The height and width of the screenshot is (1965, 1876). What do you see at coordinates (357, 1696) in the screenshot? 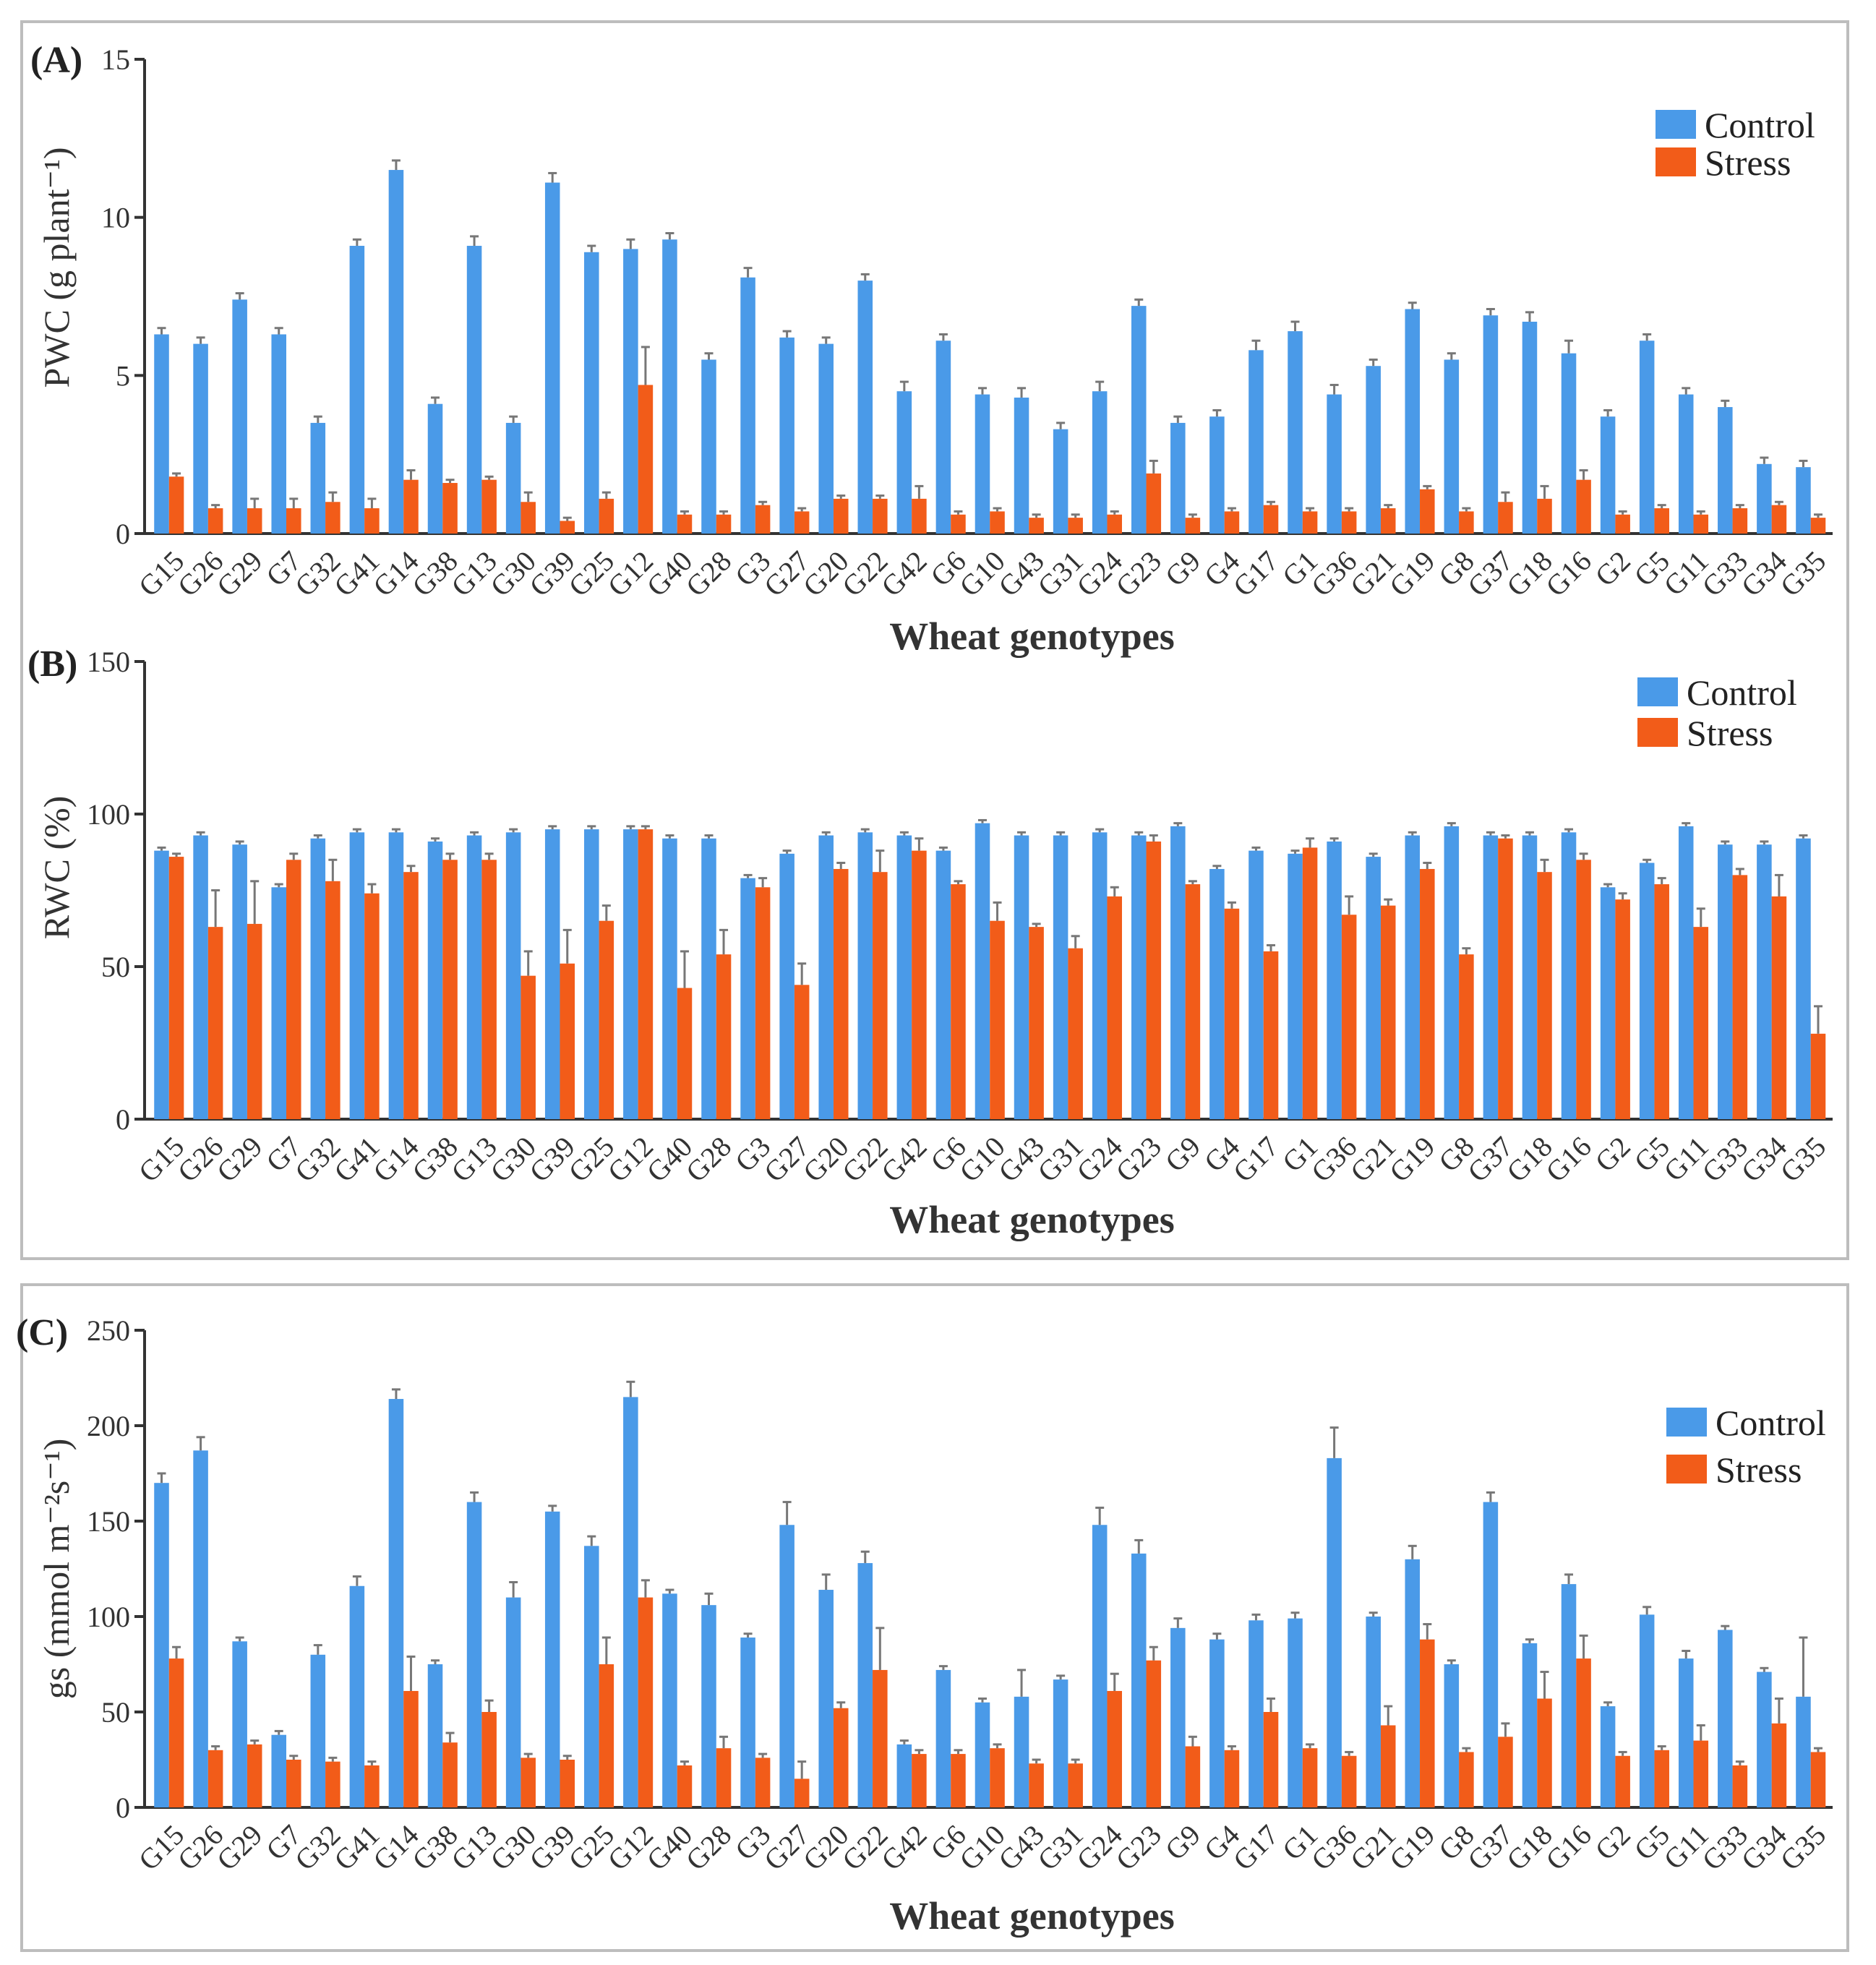
I see `bar-control-G41` at bounding box center [357, 1696].